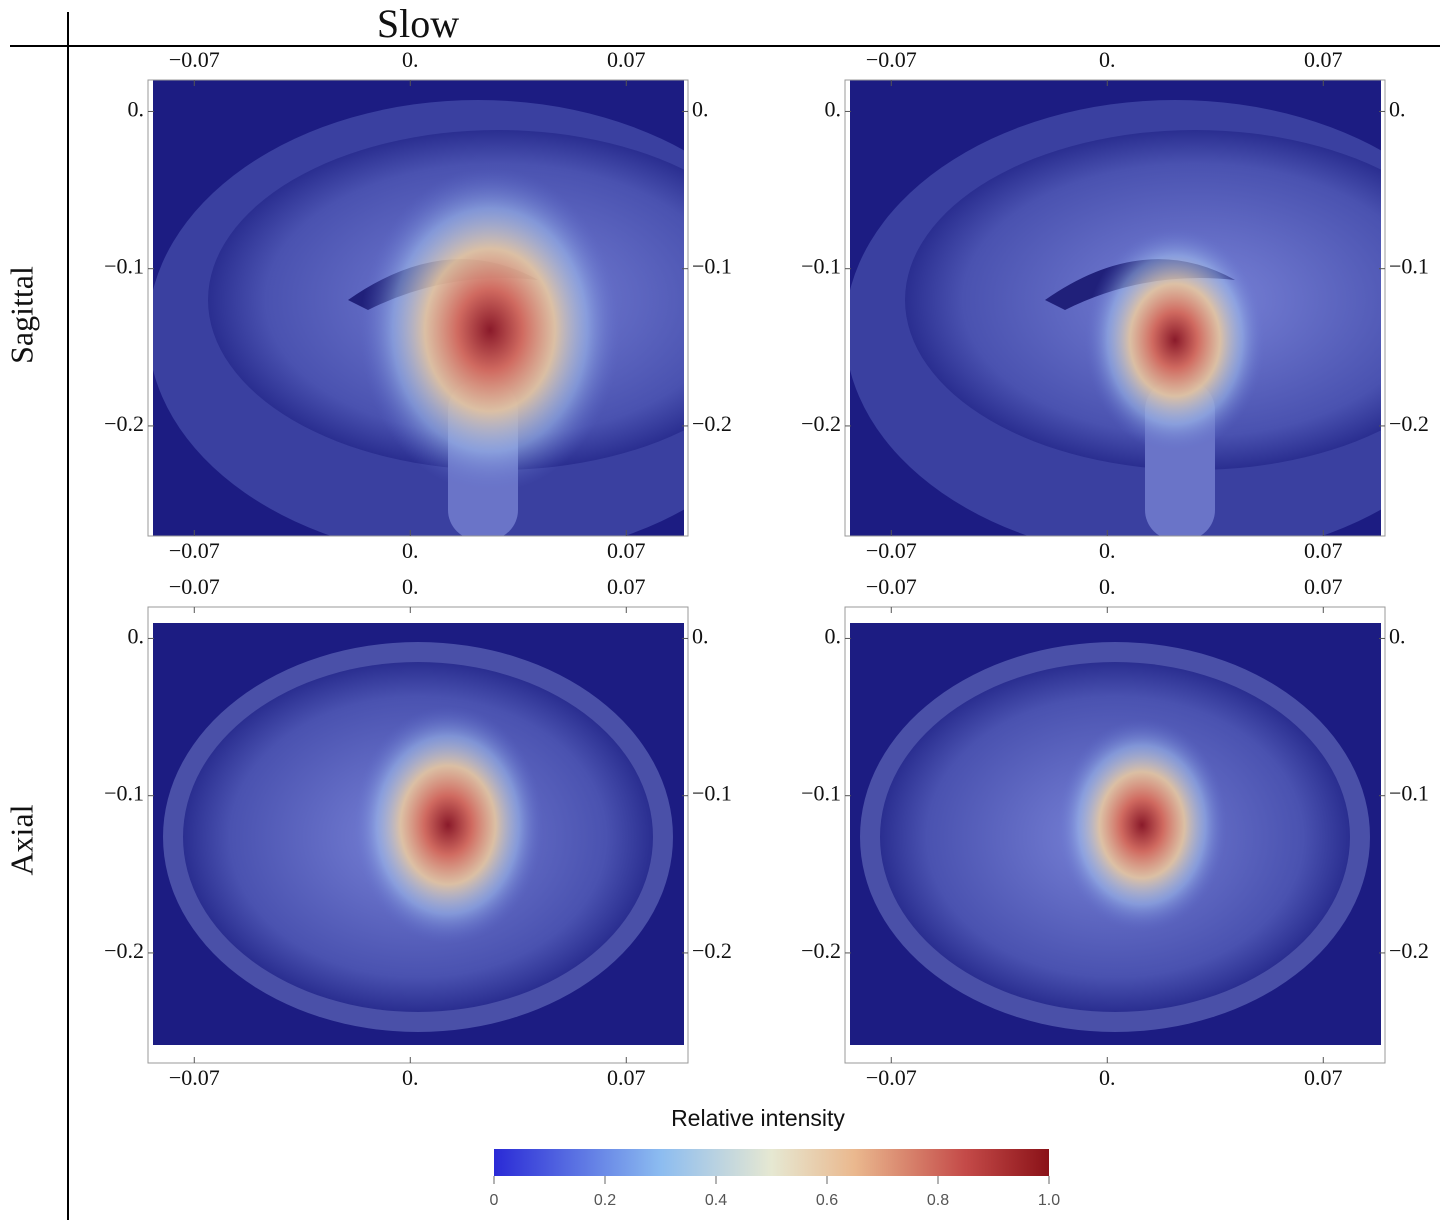 The height and width of the screenshot is (1220, 1456). Describe the element at coordinates (758, 1118) in the screenshot. I see `colorbar-title: Relative intensity` at that location.